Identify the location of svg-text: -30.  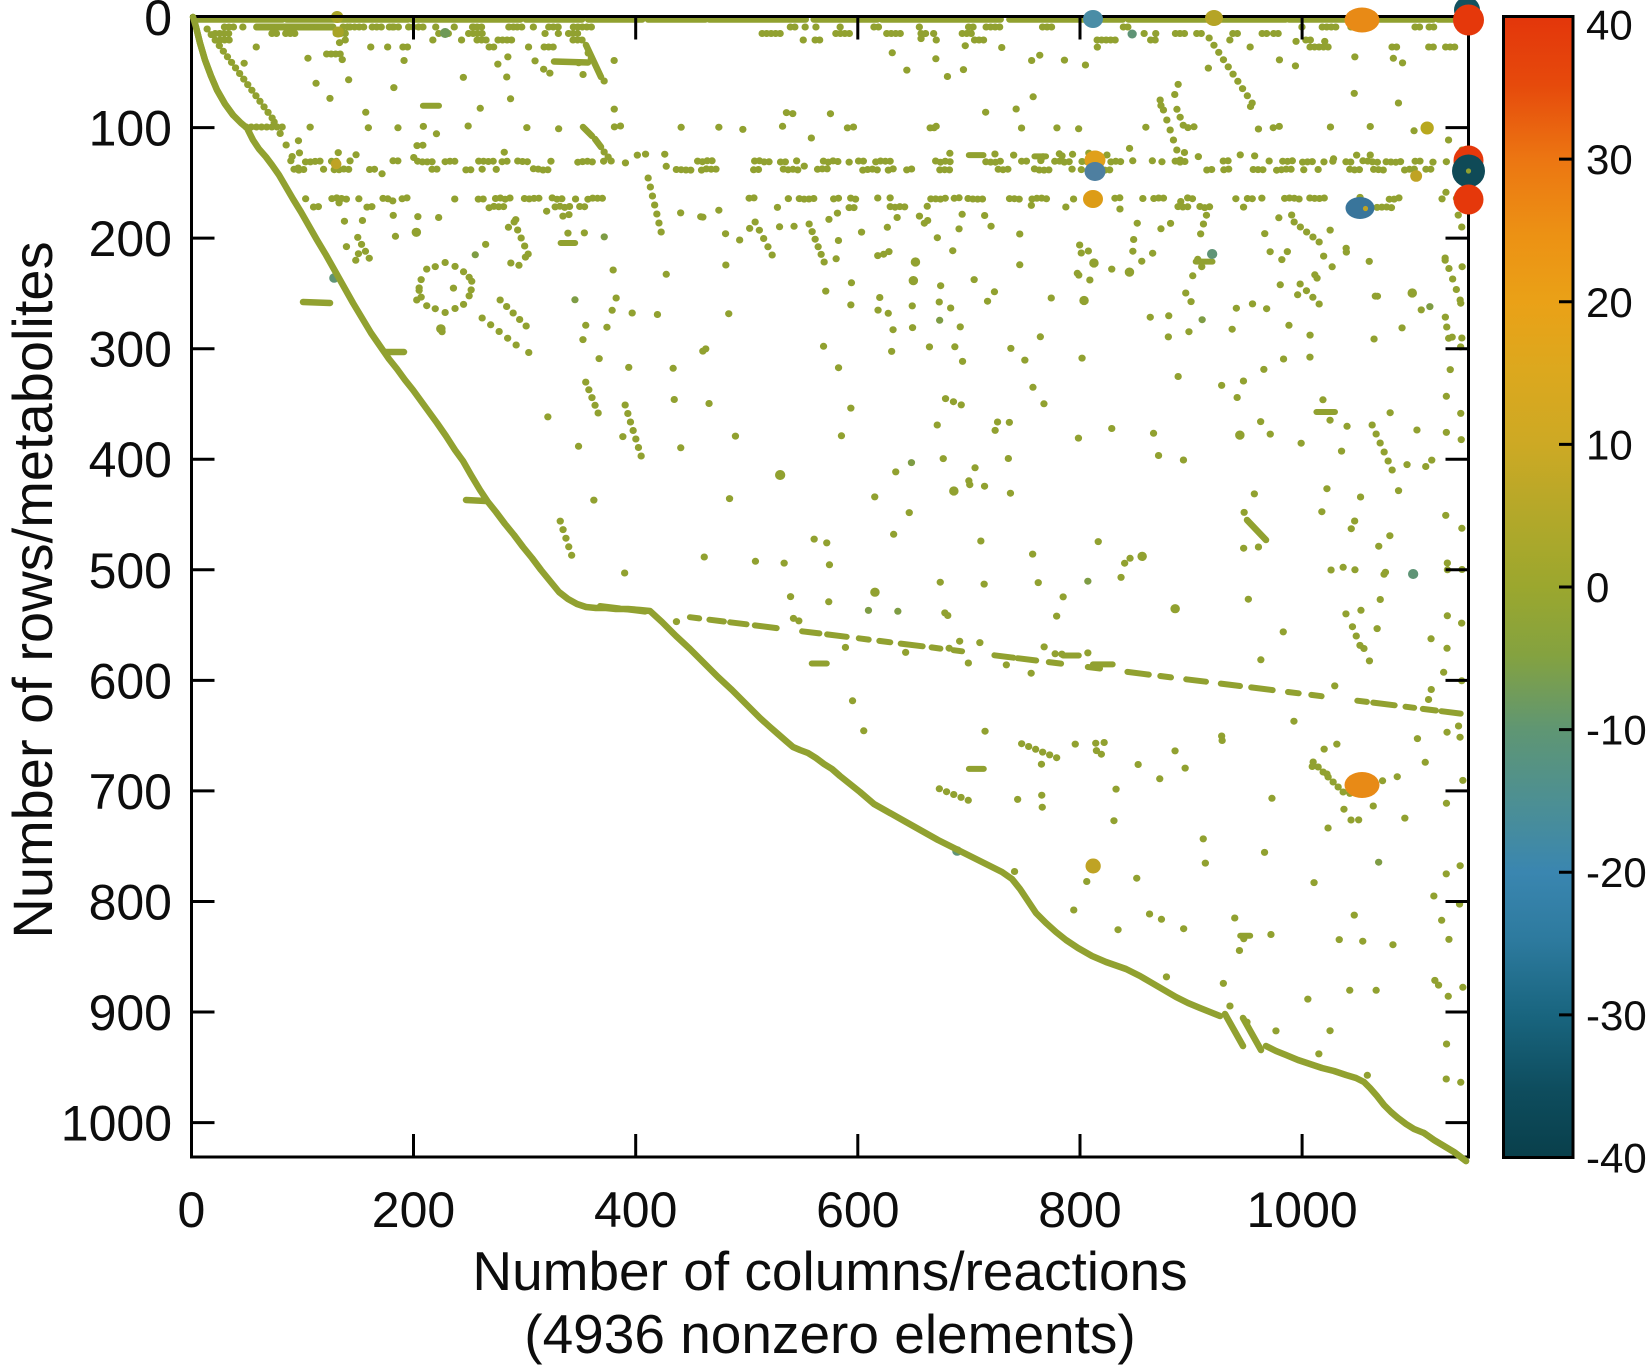
(1616, 1015).